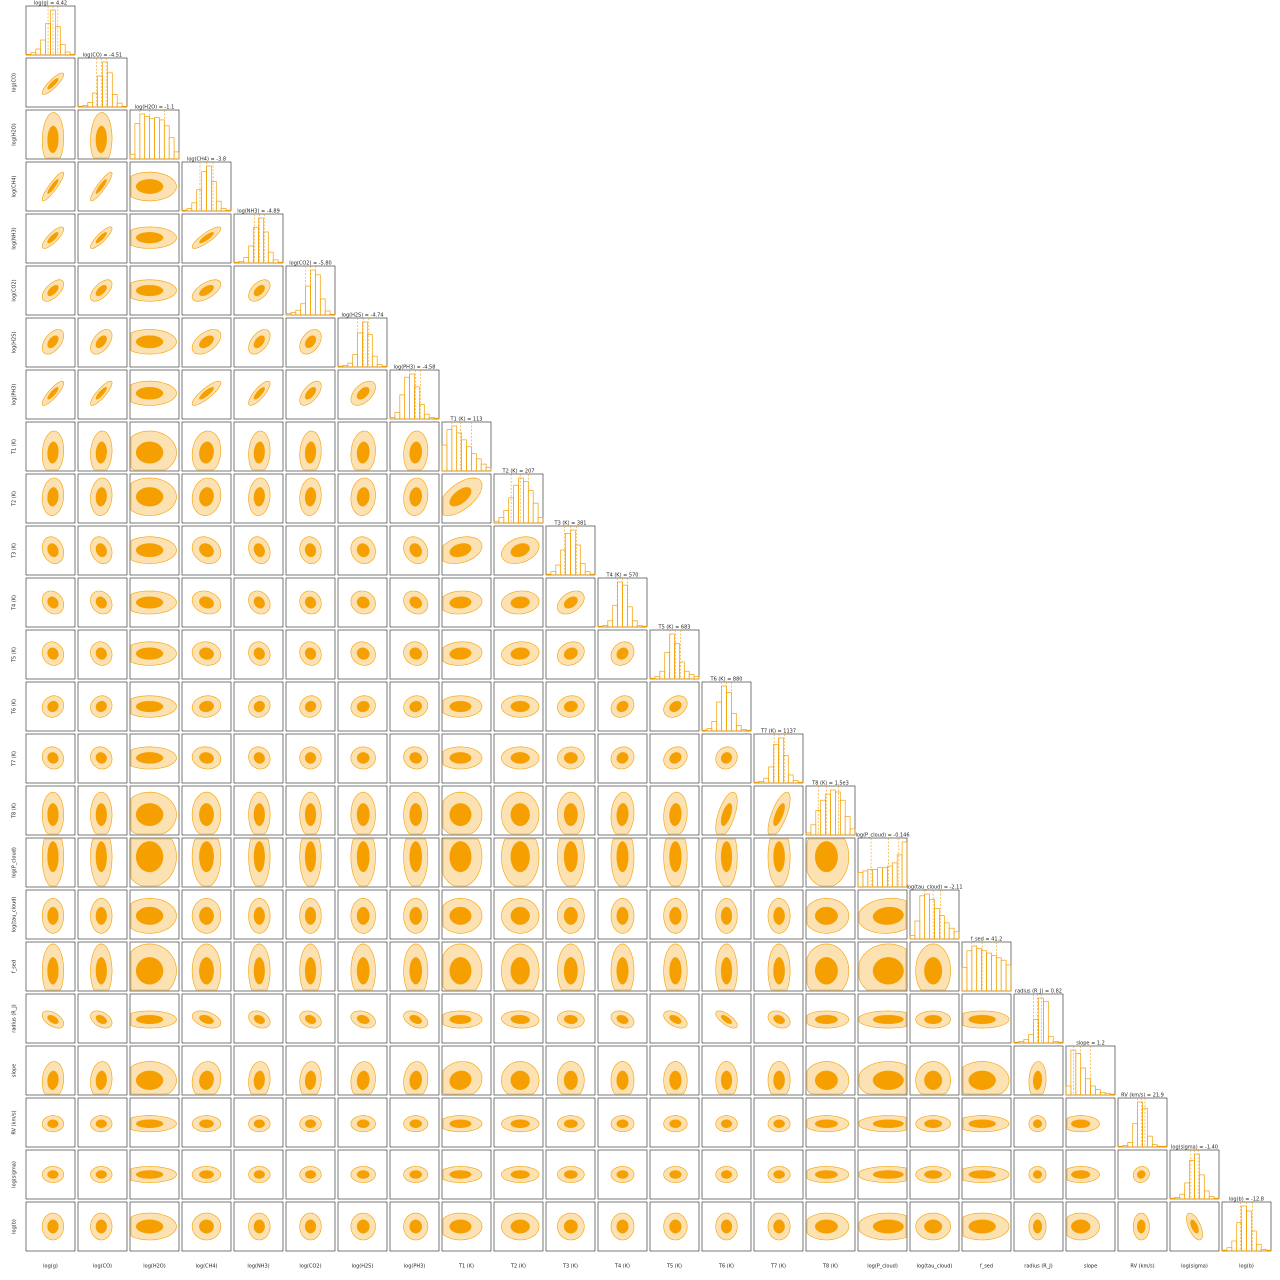  I want to click on x-axis-label: log(g), so click(50, 1267).